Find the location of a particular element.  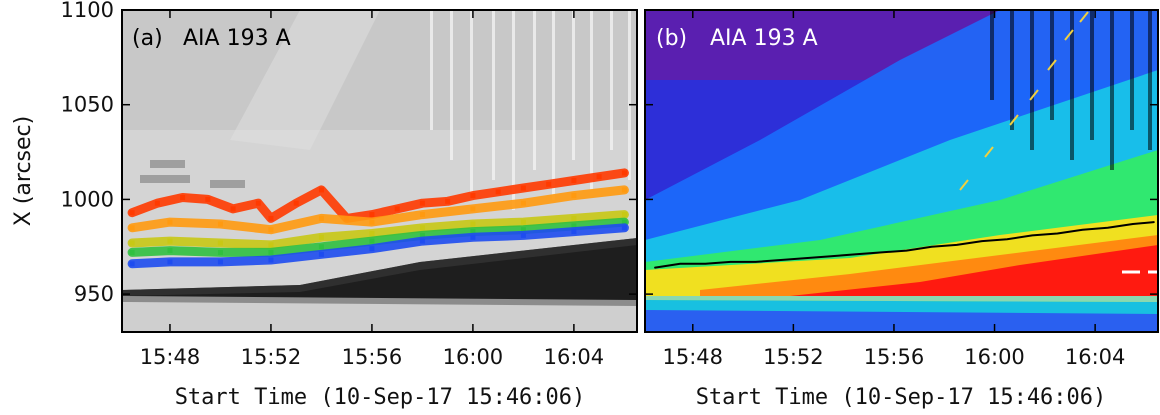

y-tick-label: 1100 is located at coordinates (87, 11).